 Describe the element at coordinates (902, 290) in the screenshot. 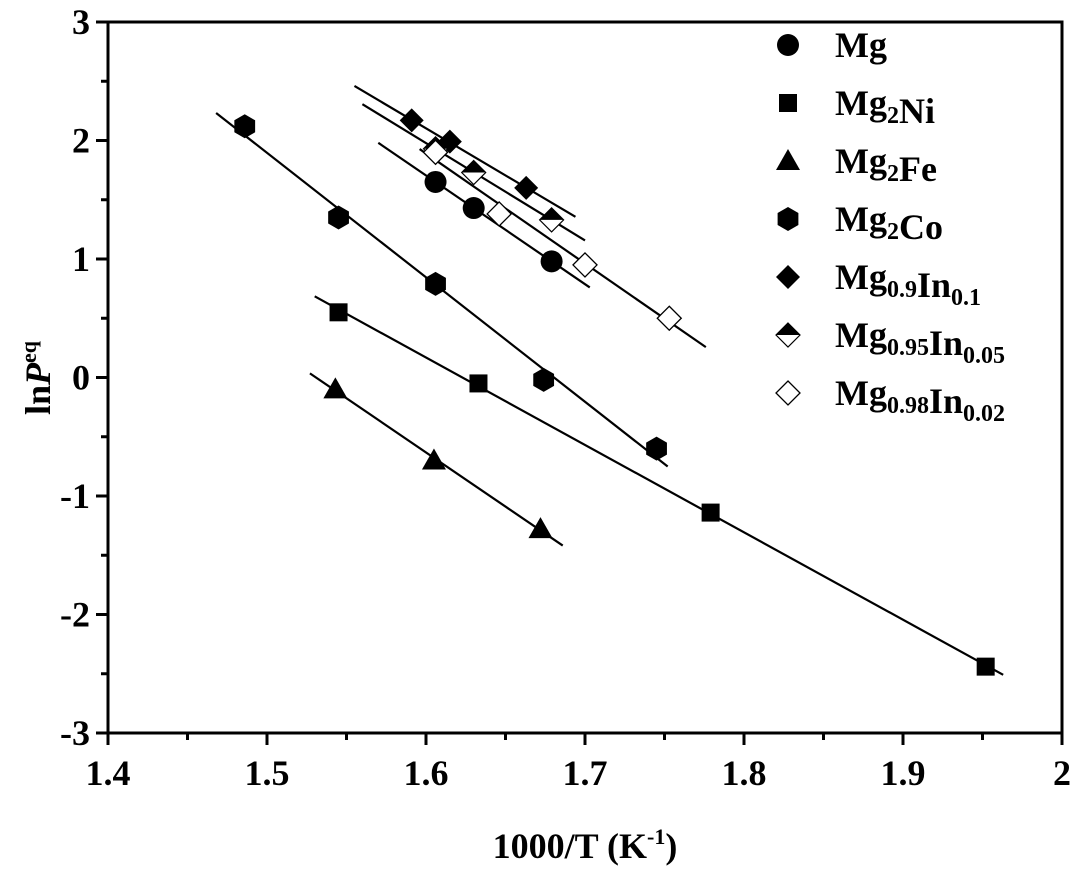

I see `legend-label-subscript: 0.9` at that location.